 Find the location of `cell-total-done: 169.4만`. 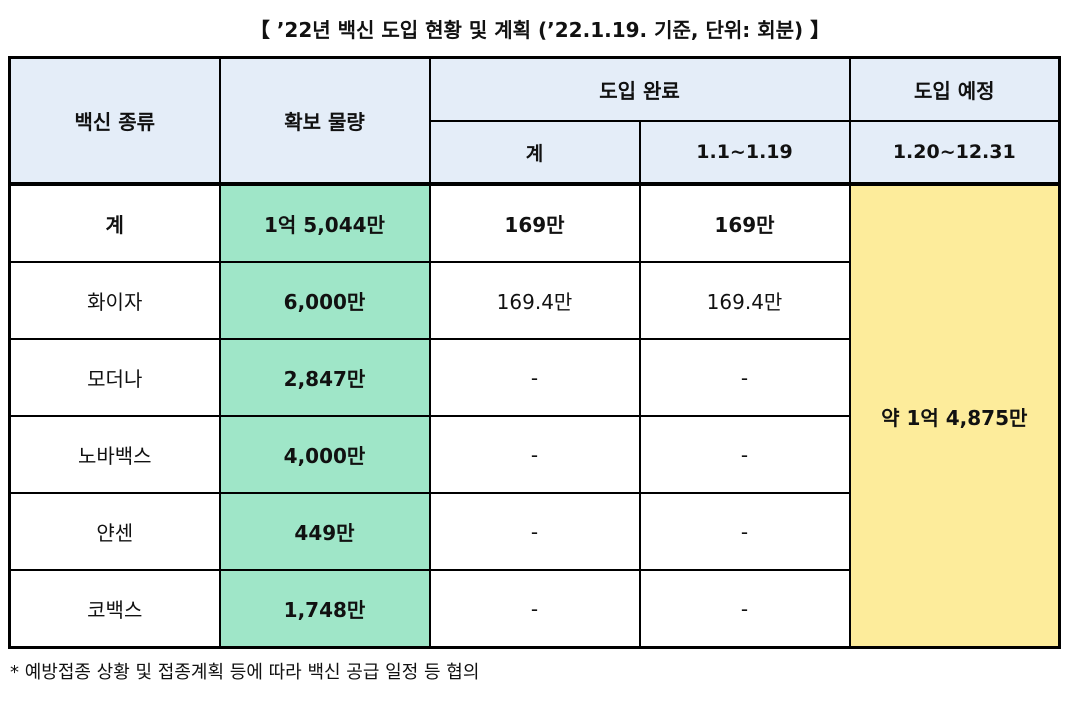

cell-total-done: 169.4만 is located at coordinates (534, 300).